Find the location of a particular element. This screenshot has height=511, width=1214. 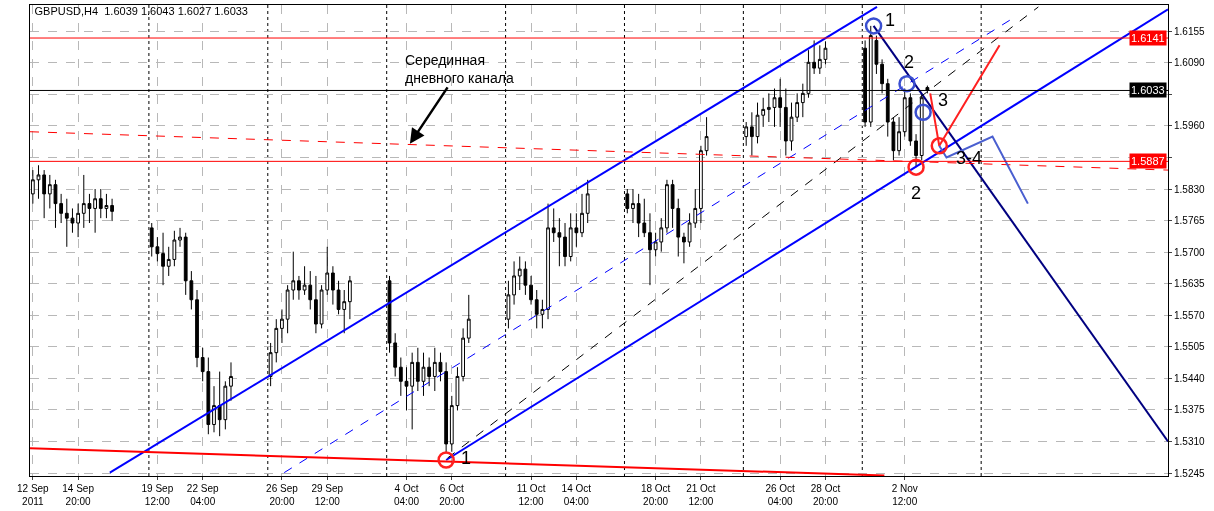

y-tick-label: 1.5570 is located at coordinates (1190, 315).